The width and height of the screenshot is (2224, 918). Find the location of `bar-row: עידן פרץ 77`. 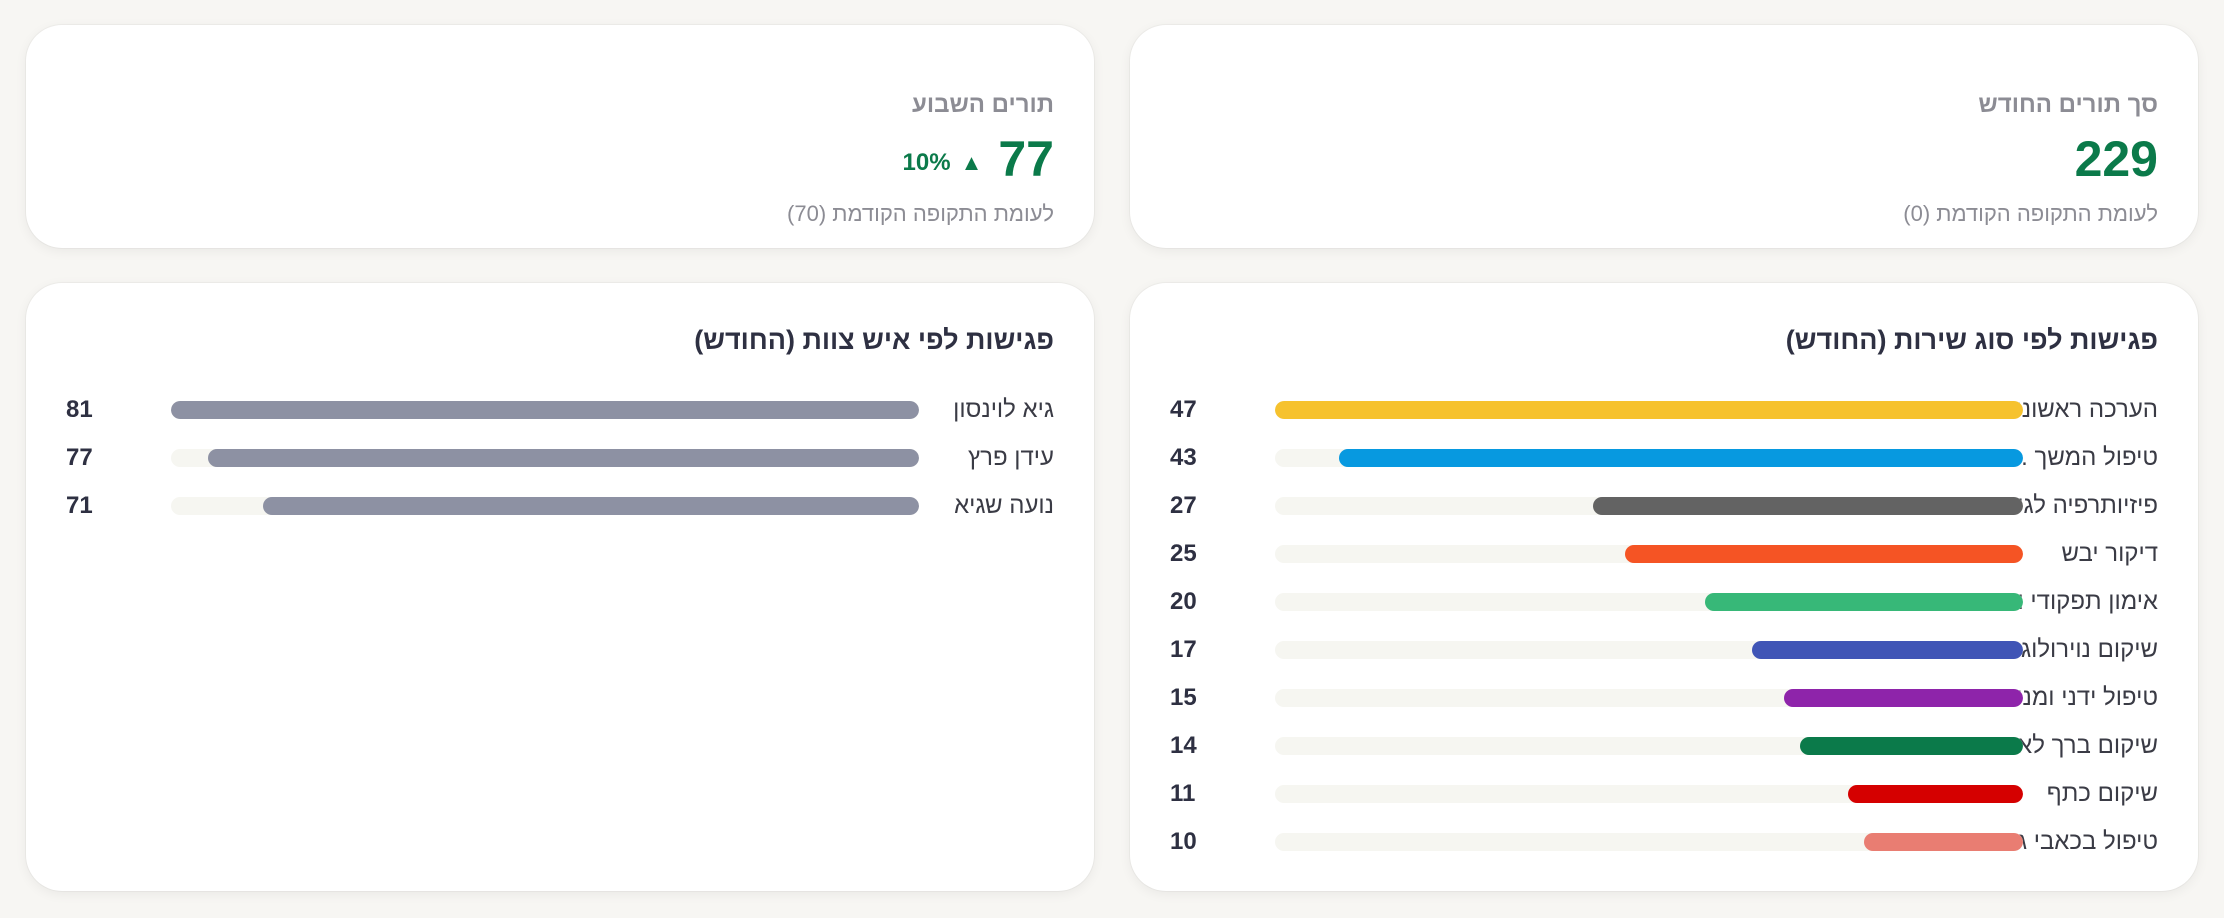

bar-row: עידן פרץ 77 is located at coordinates (560, 458).